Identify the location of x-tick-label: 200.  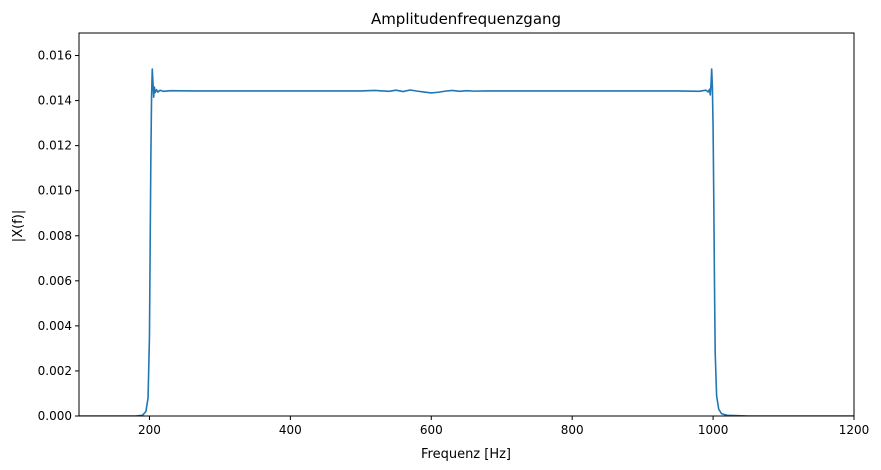
(149, 430).